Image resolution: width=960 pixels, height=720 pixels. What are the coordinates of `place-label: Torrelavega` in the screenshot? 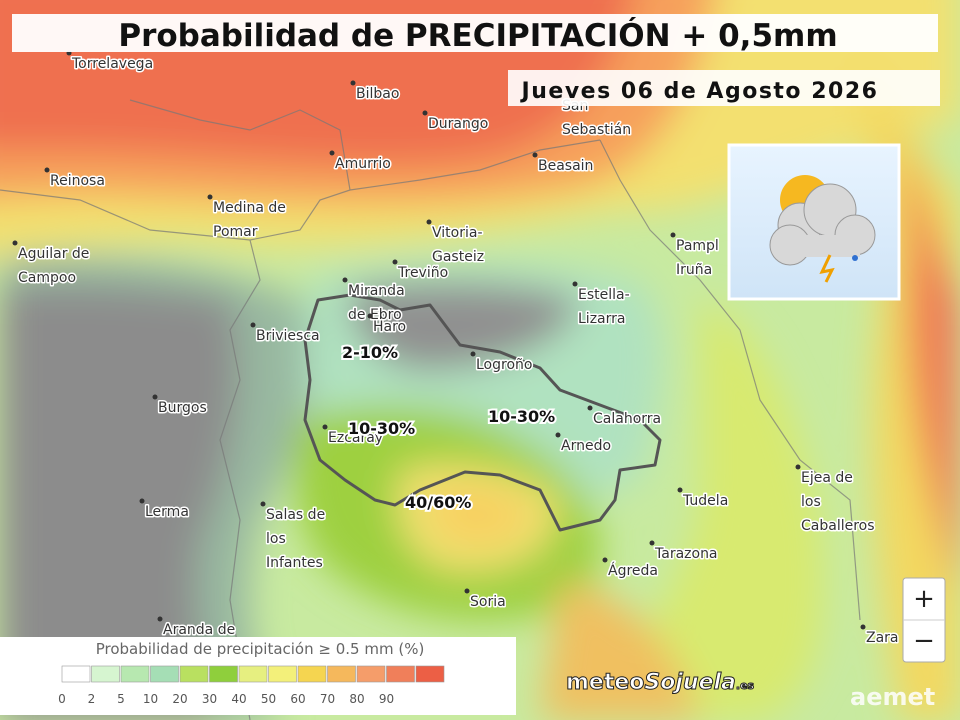 It's located at (112, 64).